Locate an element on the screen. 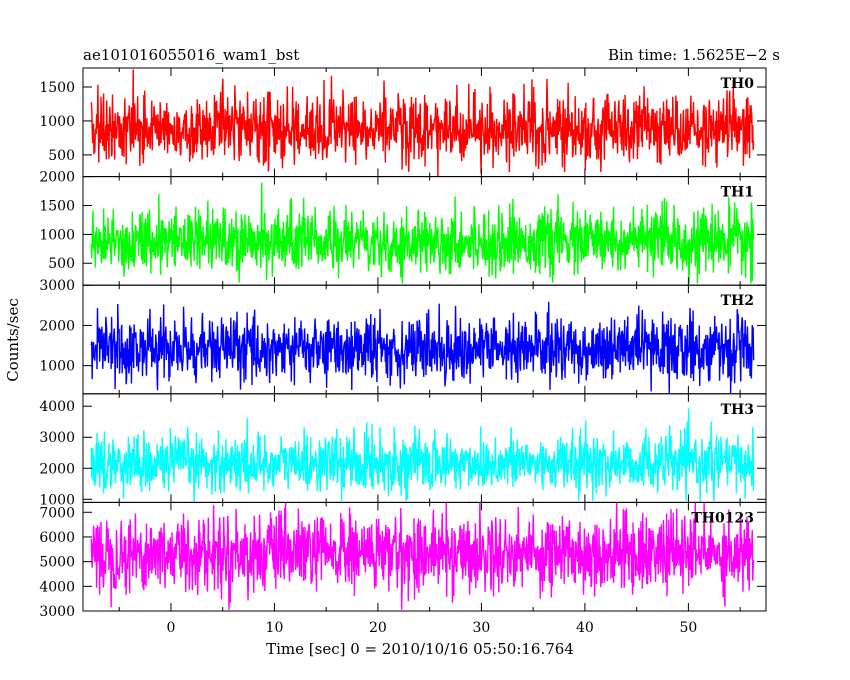 The height and width of the screenshot is (680, 850). panel-th3: 1000 2000 3000 4000 TH3 is located at coordinates (403, 450).